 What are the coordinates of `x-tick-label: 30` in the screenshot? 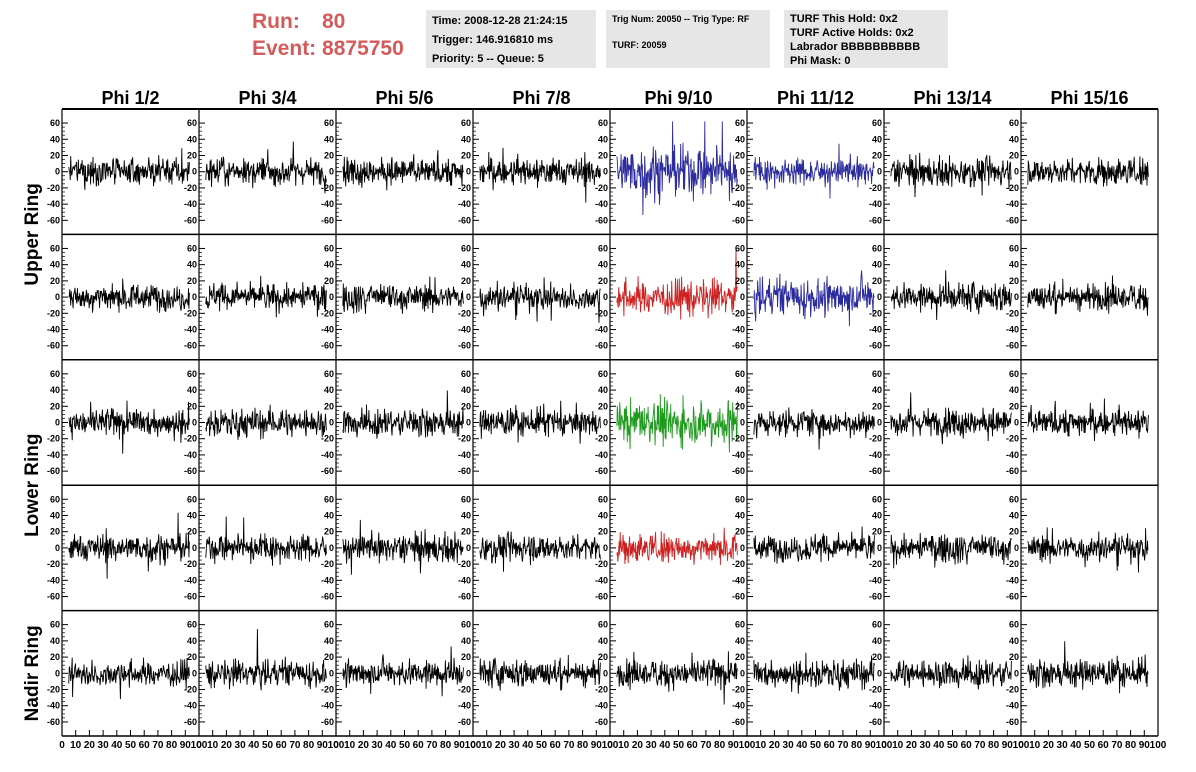 It's located at (241, 745).